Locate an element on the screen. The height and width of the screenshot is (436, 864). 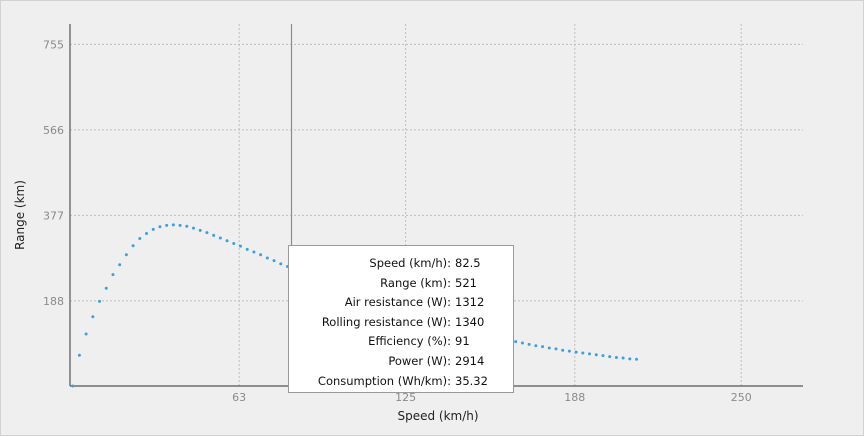
tooltip-row: Consumption (Wh/km):35.32 is located at coordinates (399, 382).